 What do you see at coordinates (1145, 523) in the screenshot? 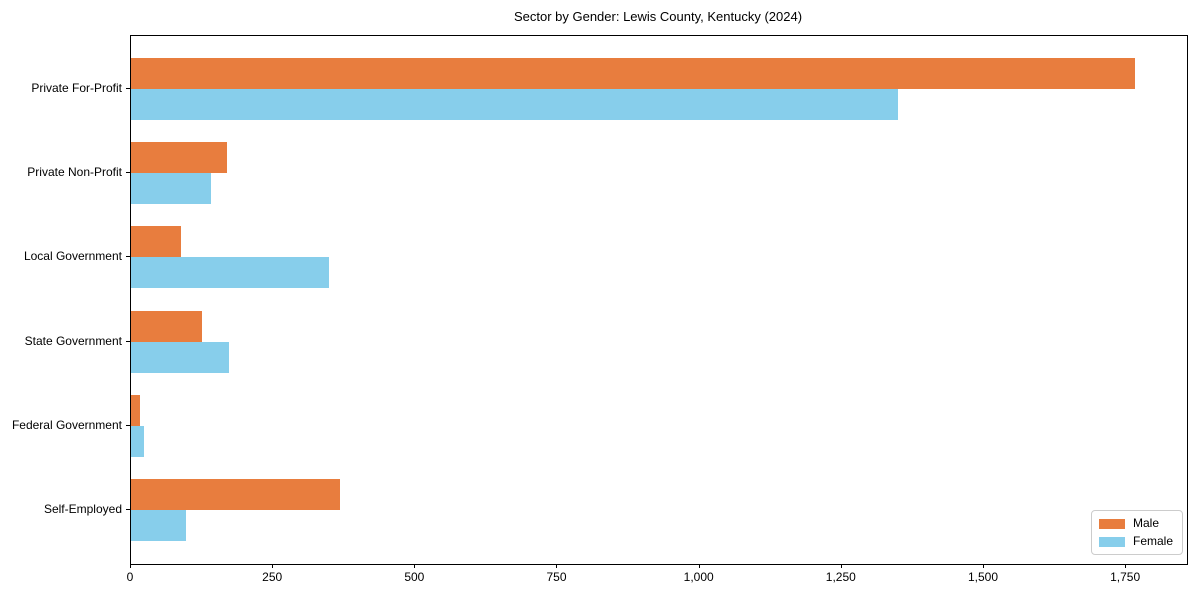
I see `legend-label-male: Male` at bounding box center [1145, 523].